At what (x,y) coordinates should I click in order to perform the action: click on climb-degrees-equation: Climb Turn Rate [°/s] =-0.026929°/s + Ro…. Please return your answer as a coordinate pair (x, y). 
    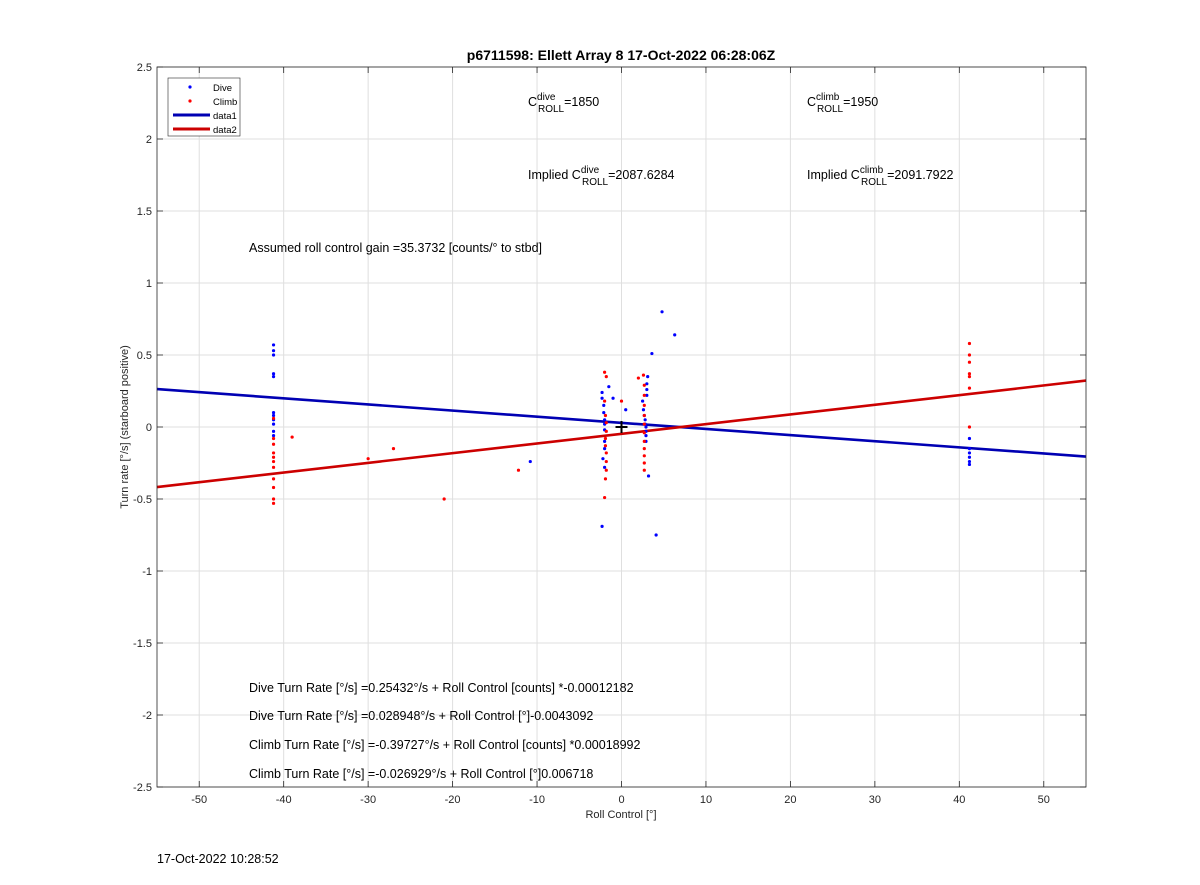
    Looking at the image, I should click on (421, 774).